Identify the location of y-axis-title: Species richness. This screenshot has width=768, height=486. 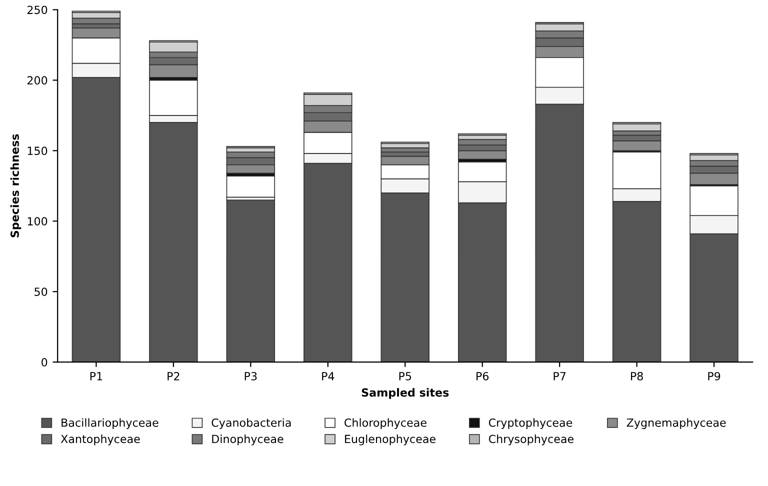
(16, 186).